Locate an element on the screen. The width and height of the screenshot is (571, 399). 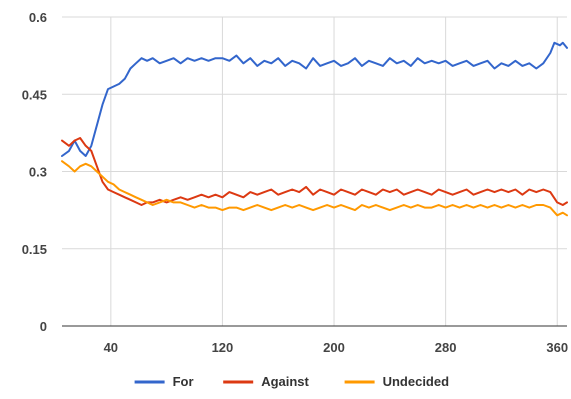
y-tick-label: 0.15 is located at coordinates (34, 249).